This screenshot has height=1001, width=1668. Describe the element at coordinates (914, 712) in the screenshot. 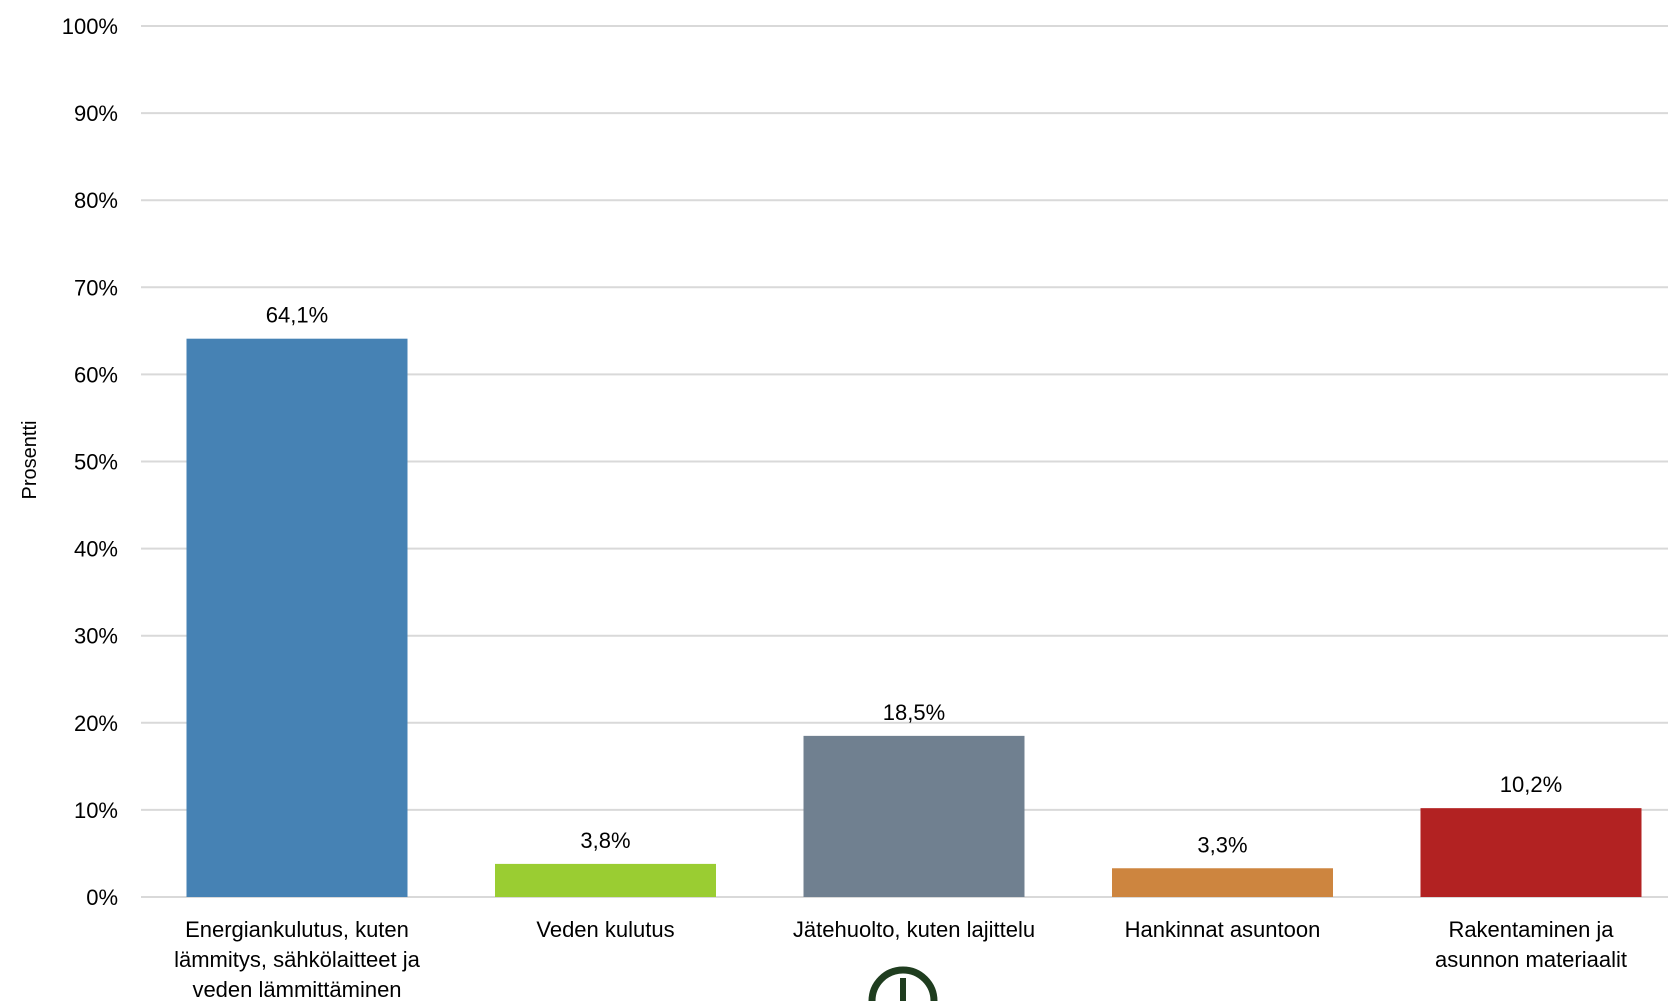

I see `data-label: 18,5%` at that location.